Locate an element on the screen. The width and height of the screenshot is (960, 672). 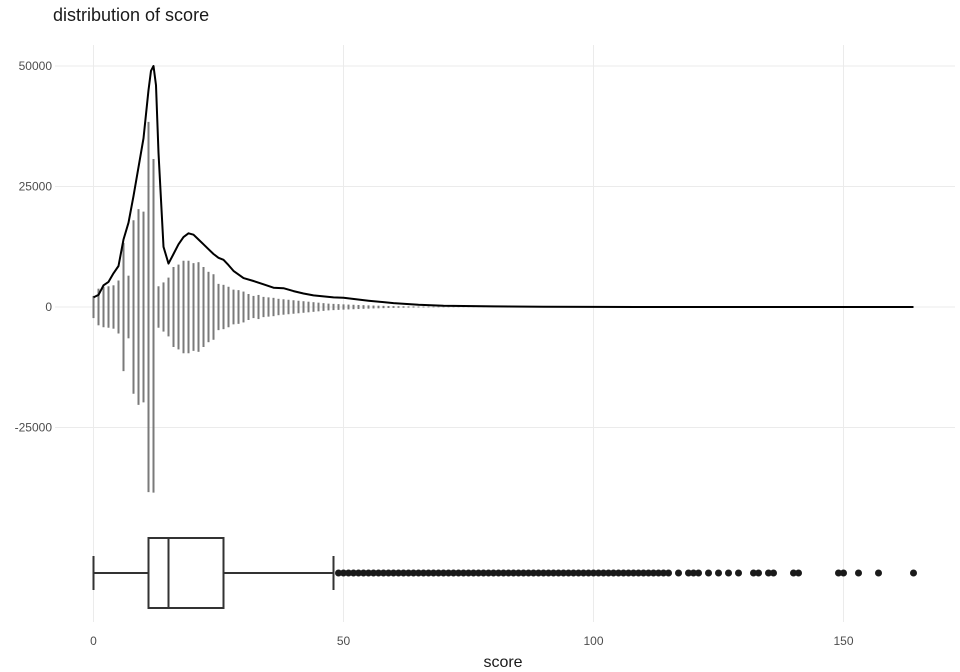
x-tick-label: 0 is located at coordinates (93, 641).